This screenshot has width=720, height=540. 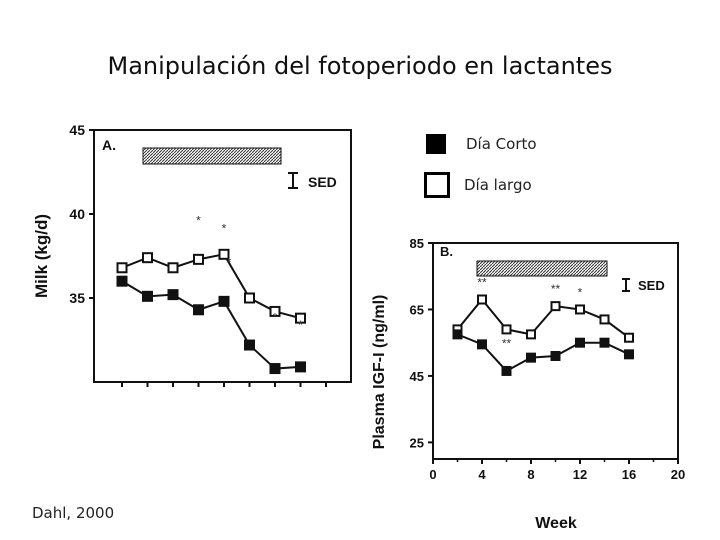 I want to click on panel-b-sed-bar, so click(x=626, y=285).